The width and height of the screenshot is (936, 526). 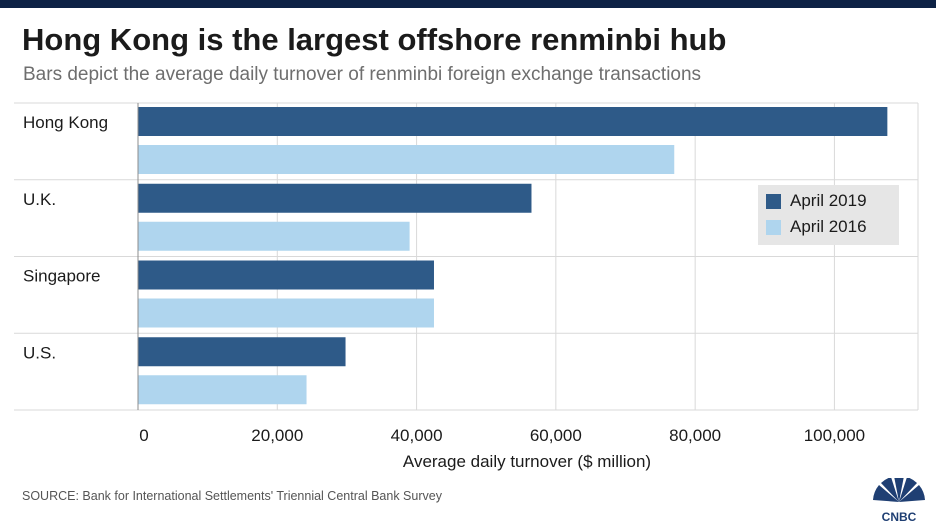 What do you see at coordinates (828, 200) in the screenshot?
I see `legend-label: April 2019` at bounding box center [828, 200].